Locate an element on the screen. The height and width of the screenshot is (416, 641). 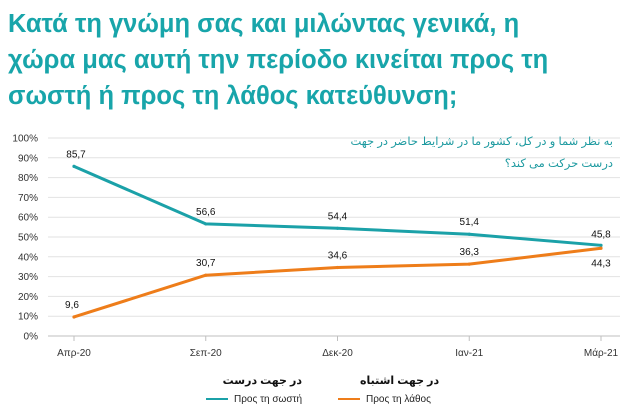
data-label-right: 85,7 is located at coordinates (76, 154).